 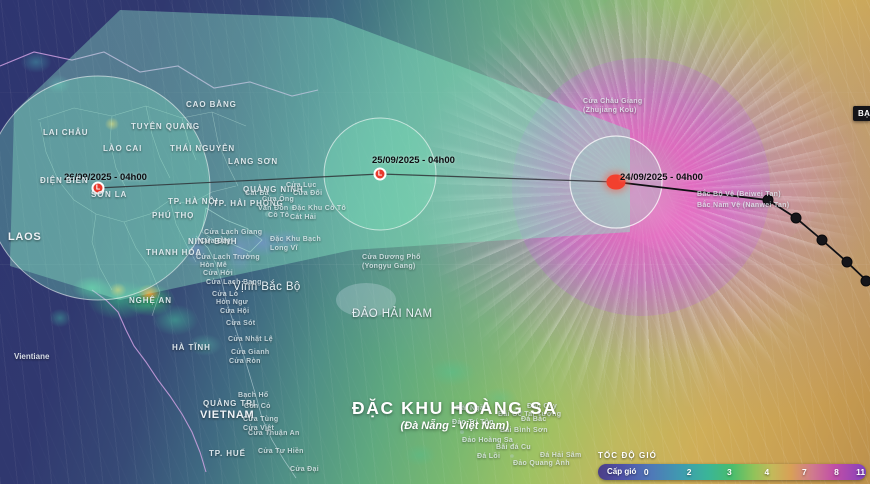 What do you see at coordinates (308, 193) in the screenshot?
I see `place-label: Cửa Đối` at bounding box center [308, 193].